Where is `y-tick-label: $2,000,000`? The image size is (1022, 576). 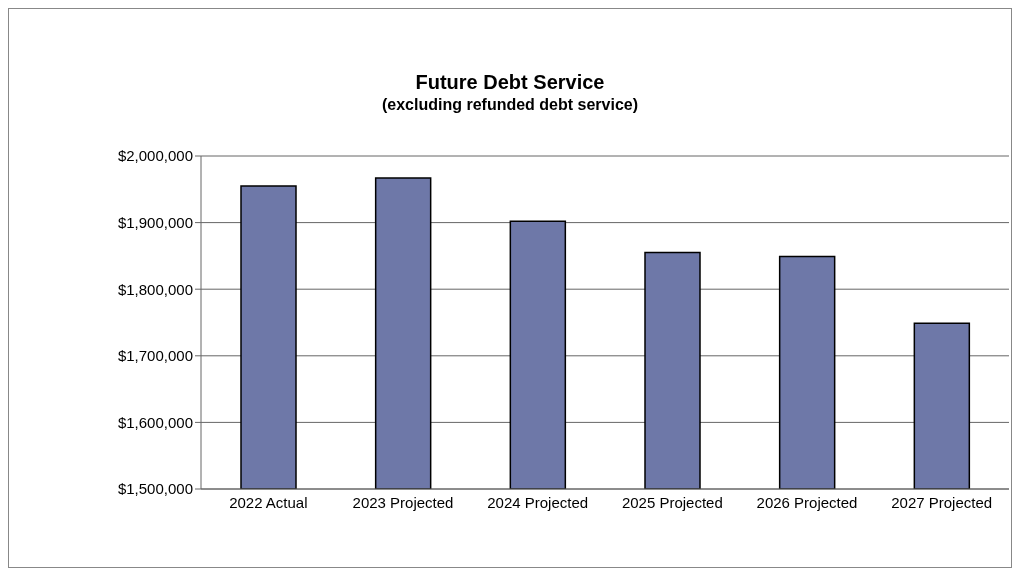
y-tick-label: $2,000,000 is located at coordinates (155, 156).